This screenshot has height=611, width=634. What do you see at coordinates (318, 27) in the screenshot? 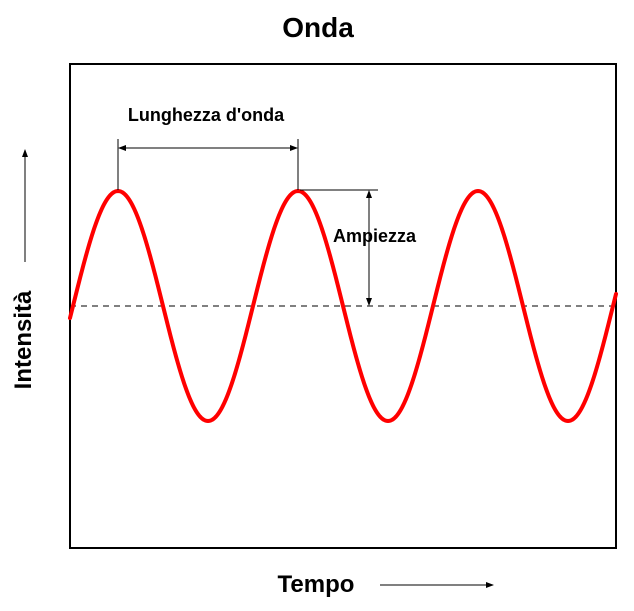
I see `diagram-title: Onda` at bounding box center [318, 27].